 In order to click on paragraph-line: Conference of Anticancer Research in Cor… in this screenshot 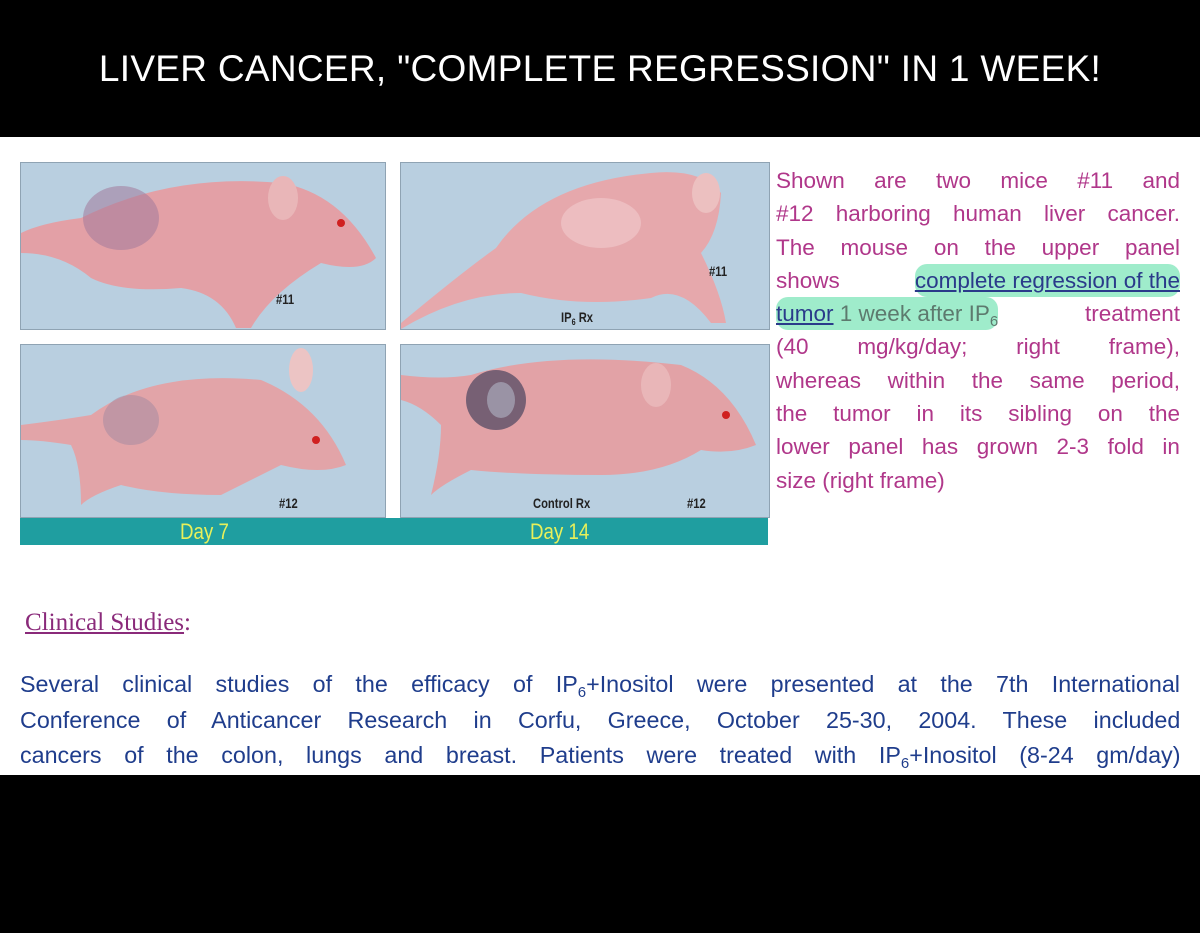, I will do `click(600, 719)`.